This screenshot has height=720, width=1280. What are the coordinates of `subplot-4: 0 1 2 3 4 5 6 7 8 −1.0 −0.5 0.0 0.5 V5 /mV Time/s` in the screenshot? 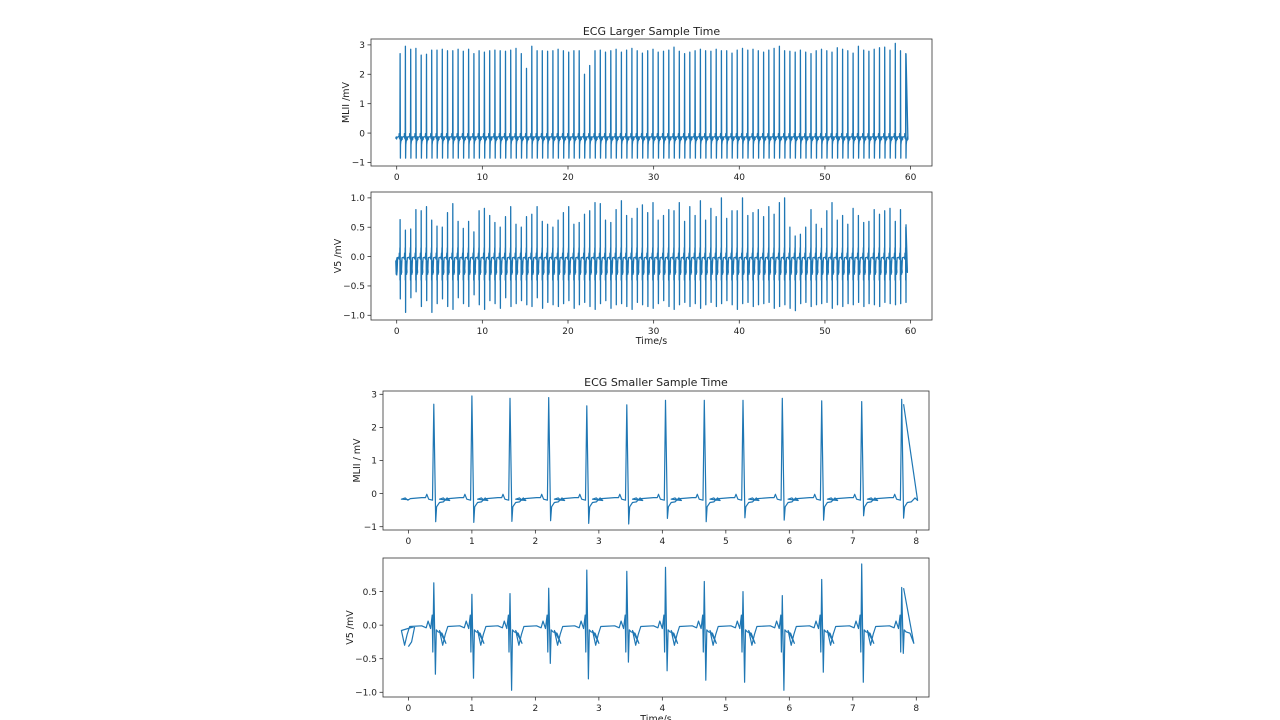 It's located at (637, 638).